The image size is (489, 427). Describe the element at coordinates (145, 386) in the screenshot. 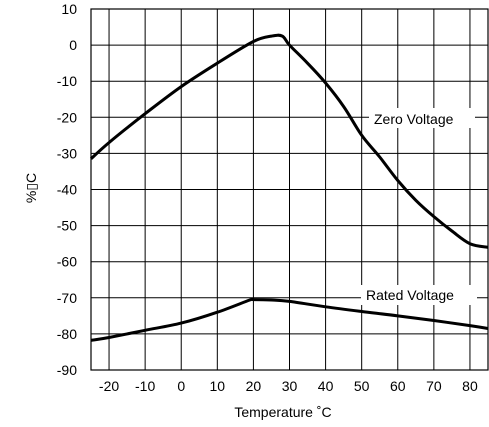

I see `x-tick-label: -10` at that location.